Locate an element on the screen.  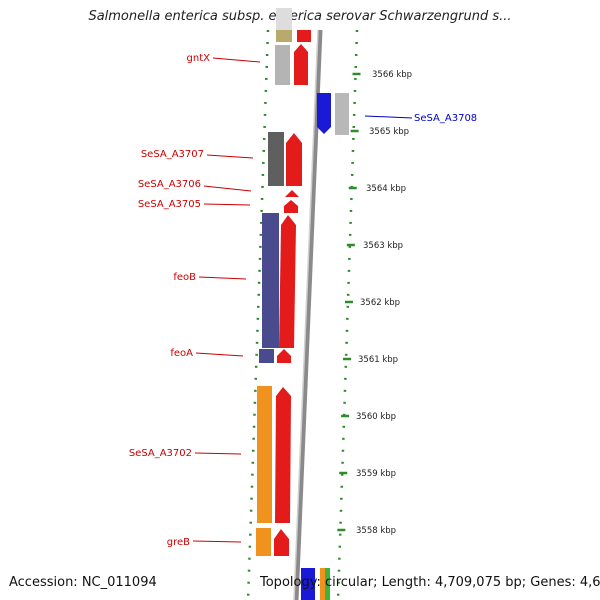
gene-box-bottom-orange is located at coordinates (322, 584).